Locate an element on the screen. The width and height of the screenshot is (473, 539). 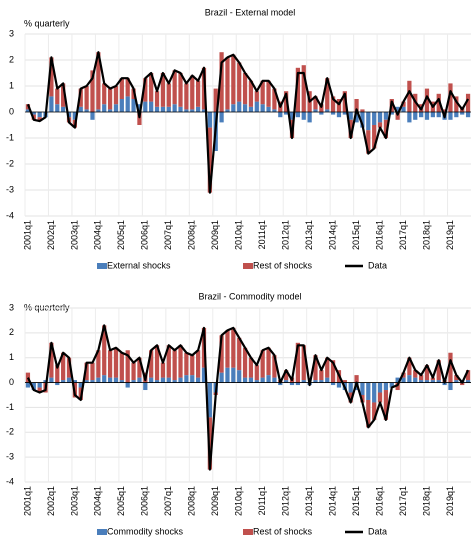
x-tick-label: 2004q1 is located at coordinates (98, 235).